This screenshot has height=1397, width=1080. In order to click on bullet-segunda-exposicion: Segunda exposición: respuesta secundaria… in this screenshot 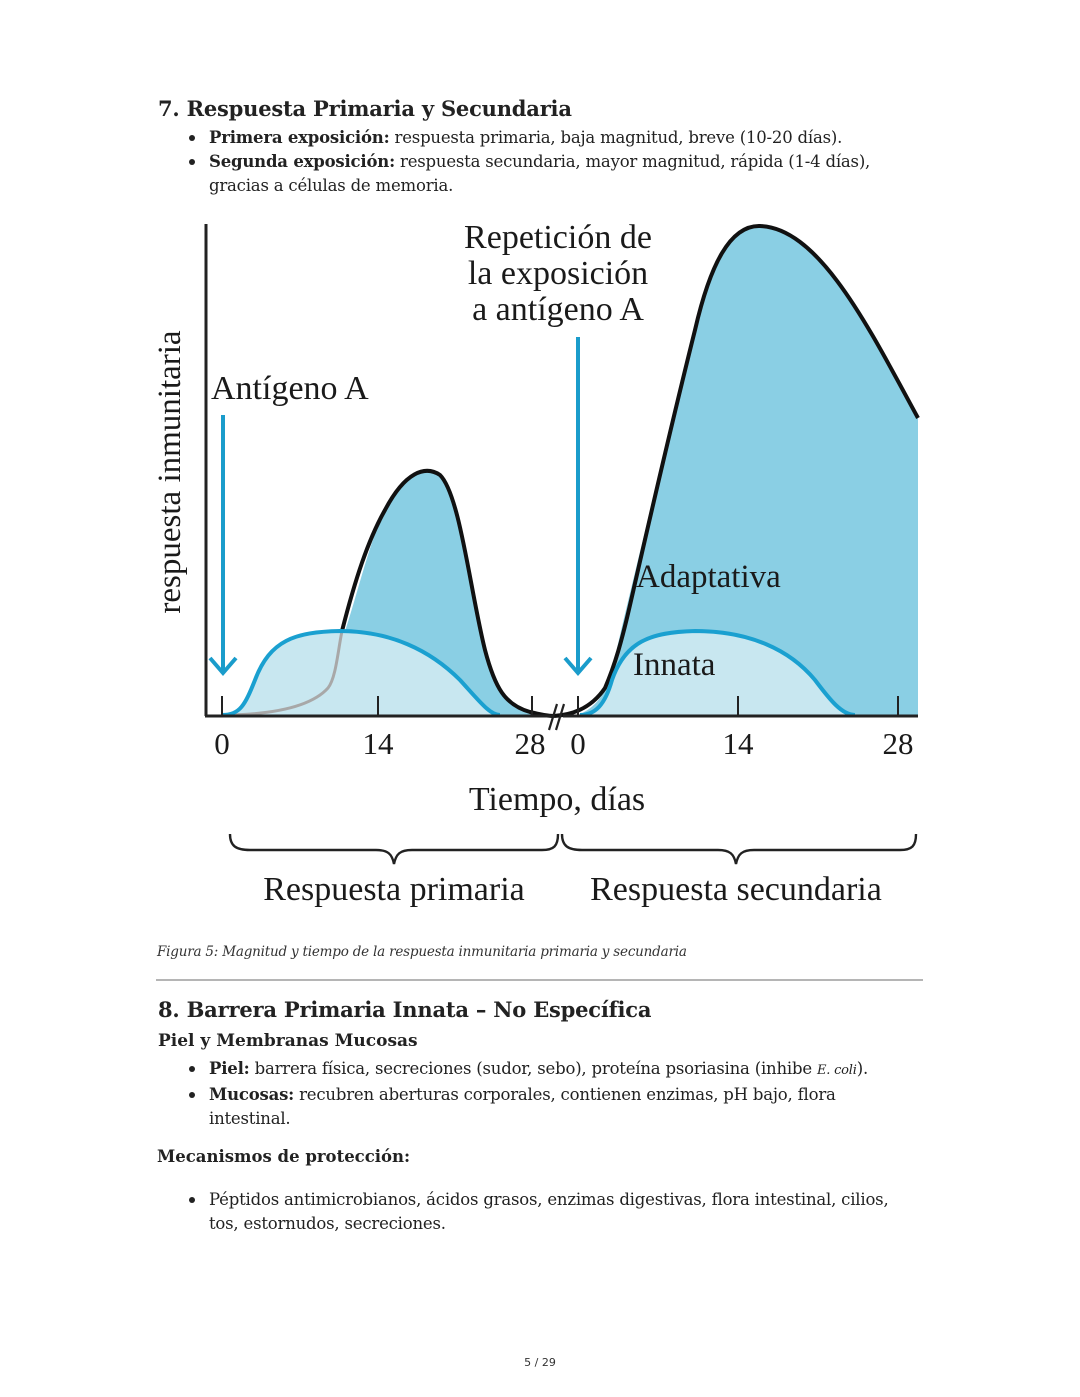, I will do `click(538, 174)`.